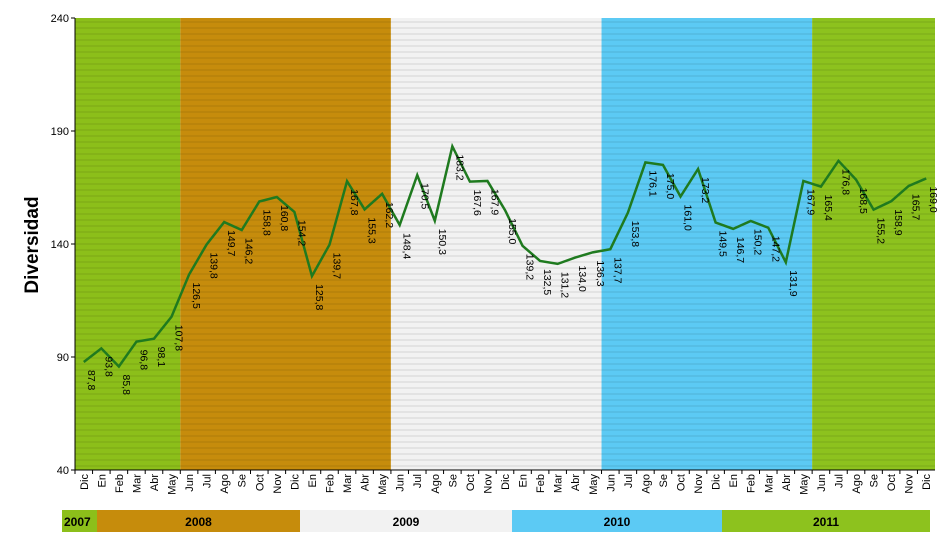  What do you see at coordinates (459, 167) in the screenshot?
I see `data-label: 183,2` at bounding box center [459, 167].